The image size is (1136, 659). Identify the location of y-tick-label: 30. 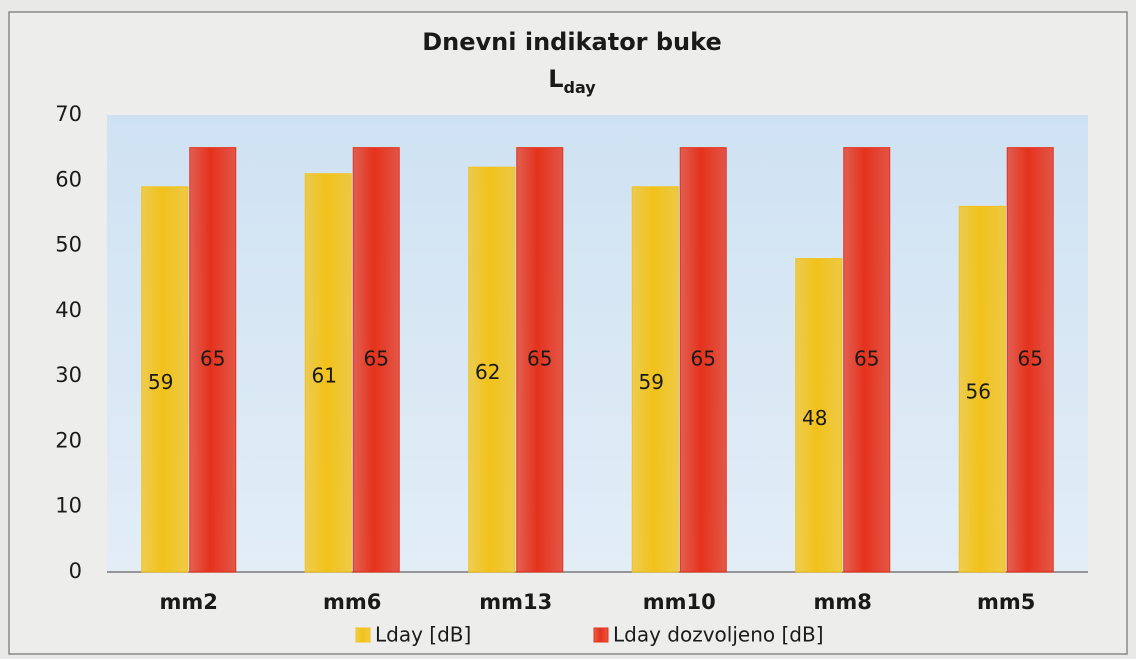
(68, 375).